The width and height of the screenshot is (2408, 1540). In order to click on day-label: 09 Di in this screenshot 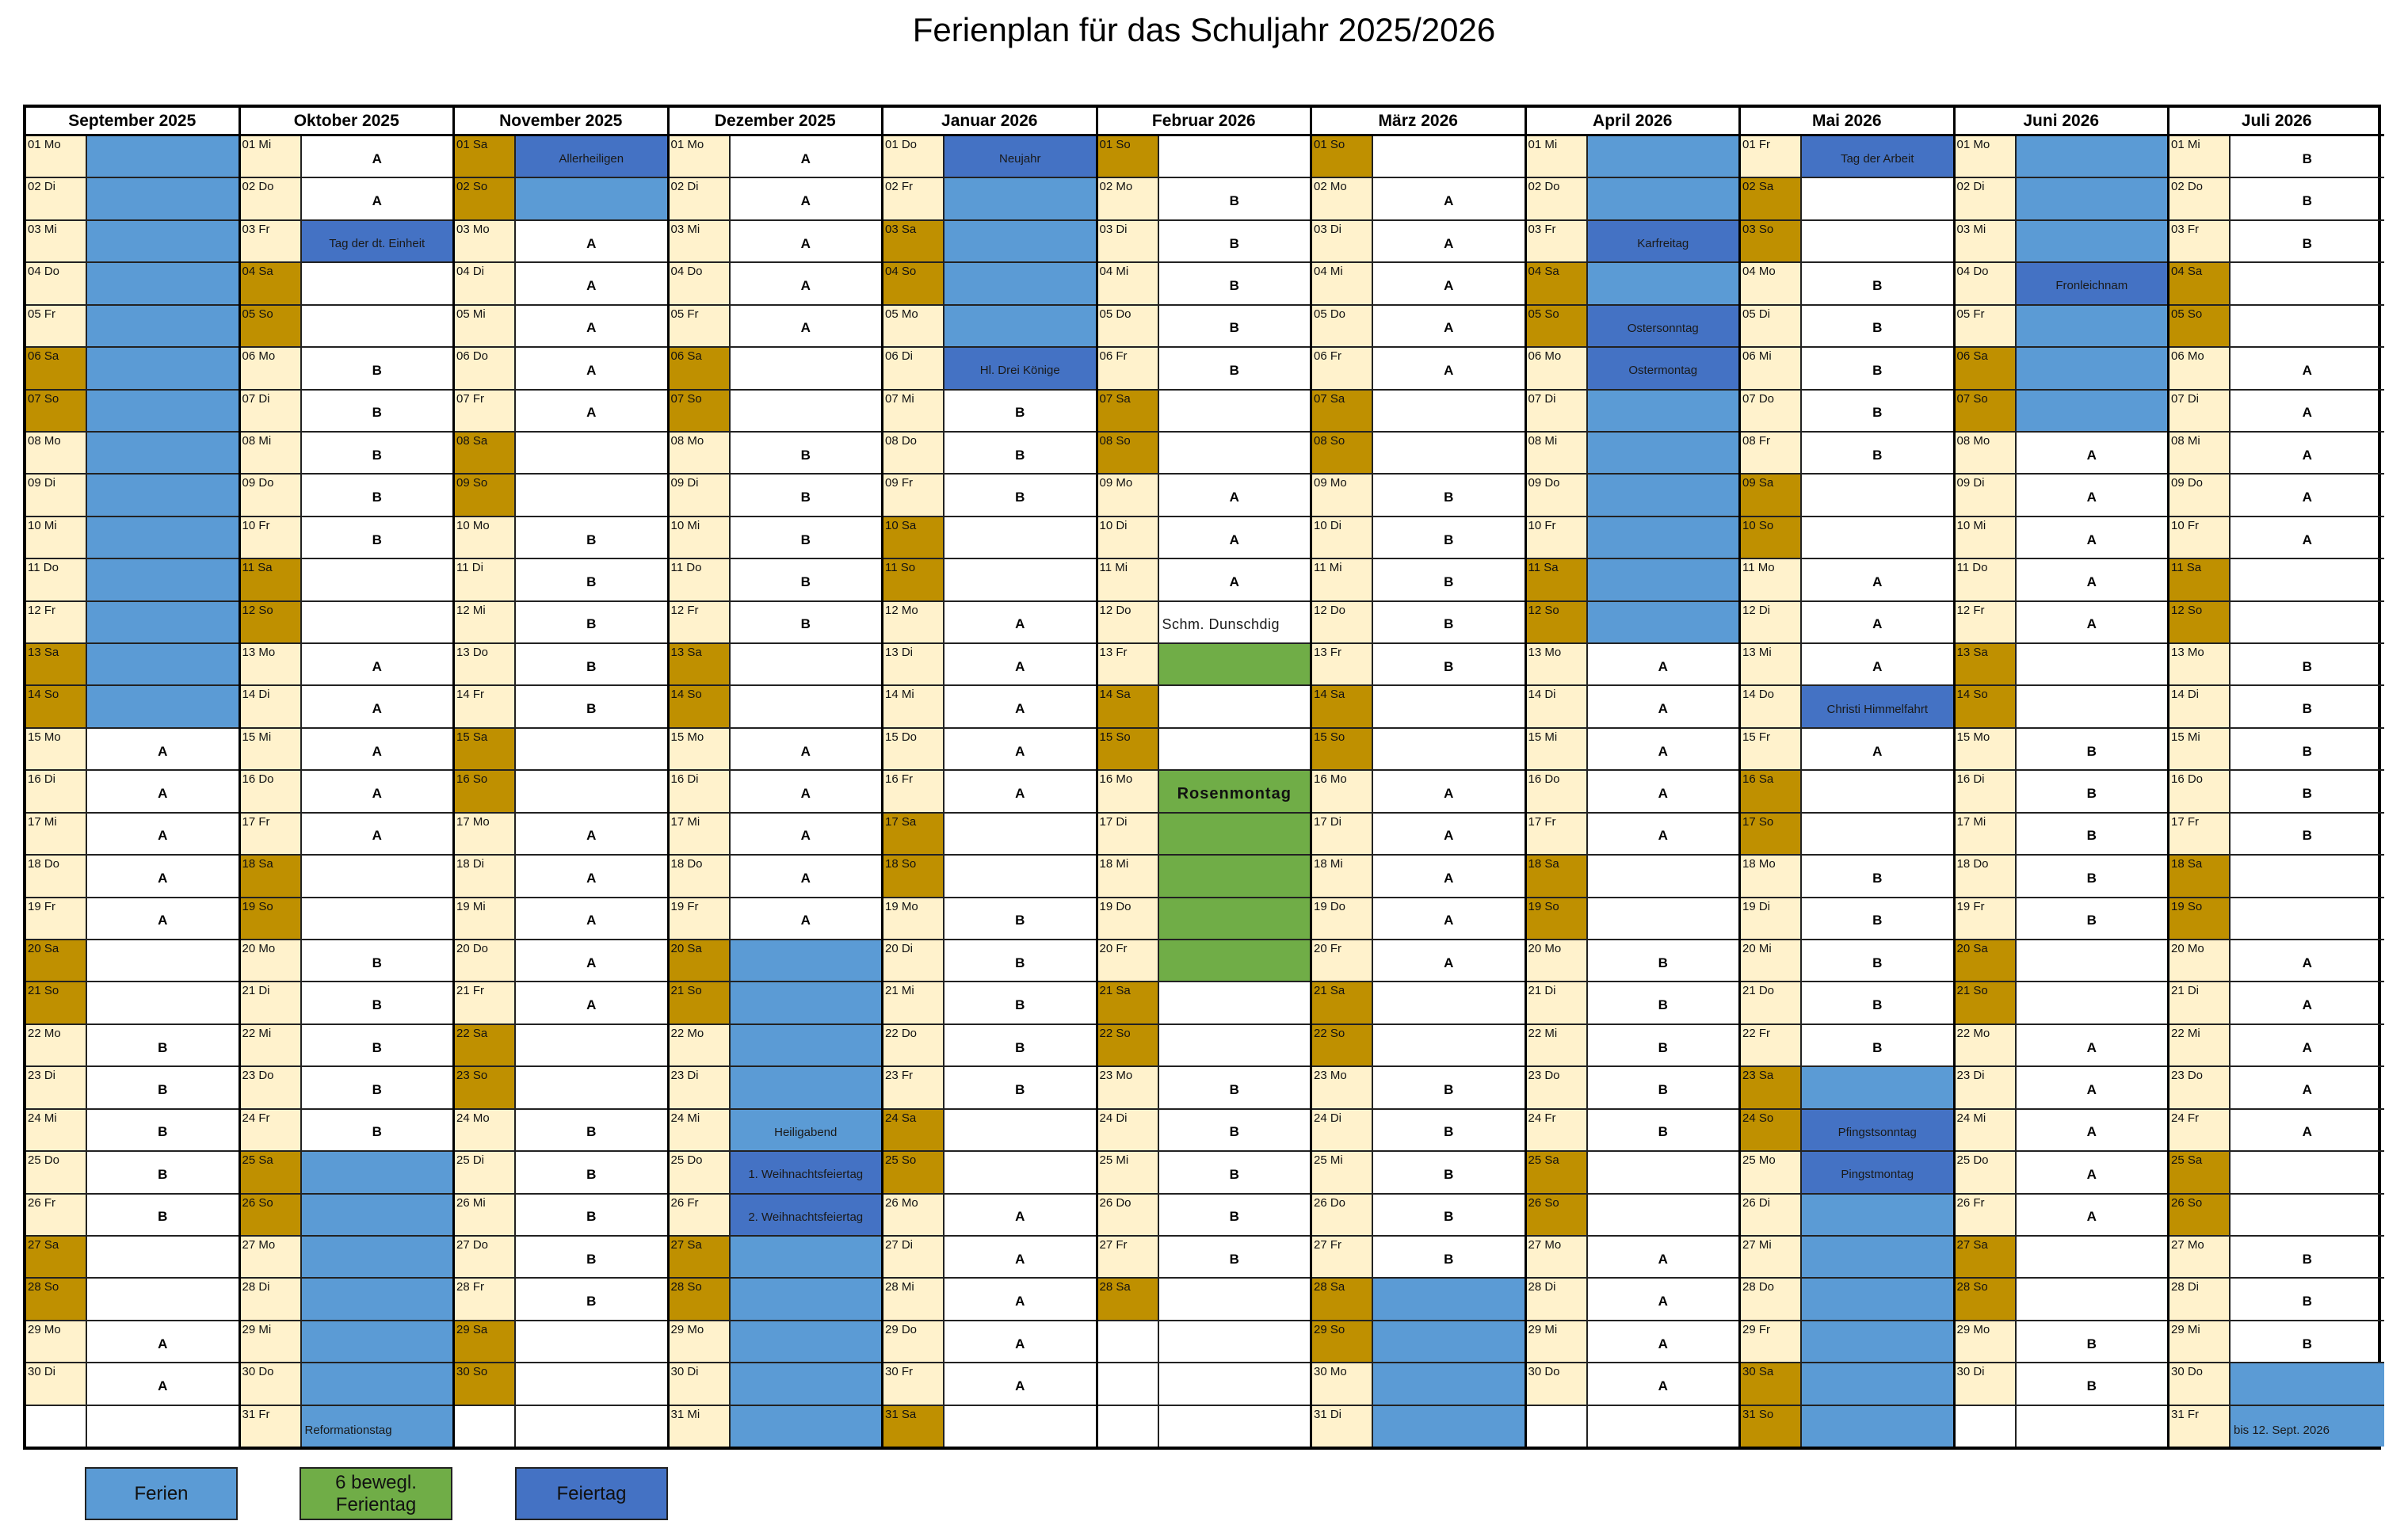, I will do `click(1986, 495)`.